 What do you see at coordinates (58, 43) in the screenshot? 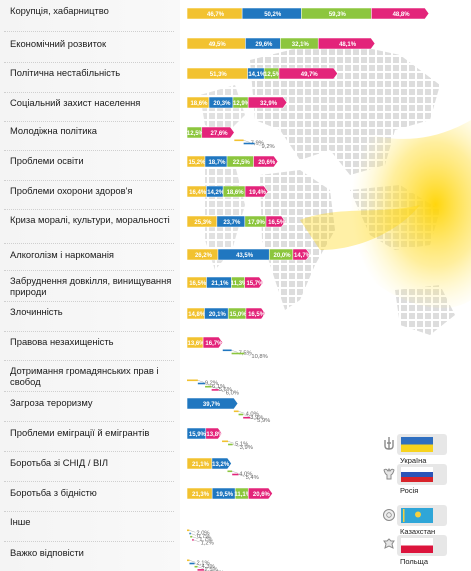
I see `category-label: Економічний розвиток` at bounding box center [58, 43].